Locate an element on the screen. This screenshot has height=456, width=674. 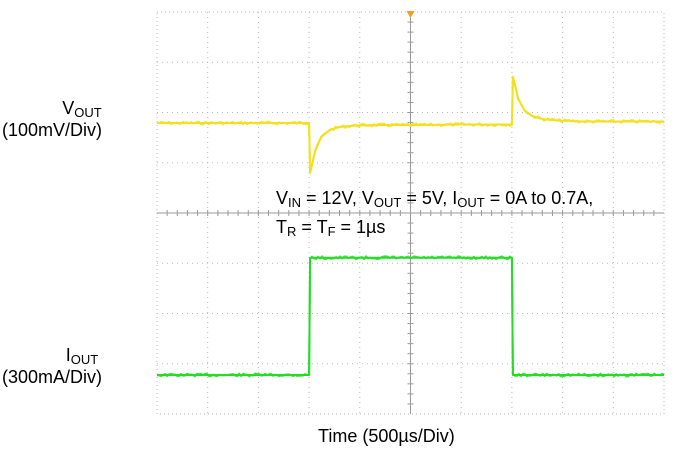
vout-scale-label: (100mV/Div) is located at coordinates (52, 130).